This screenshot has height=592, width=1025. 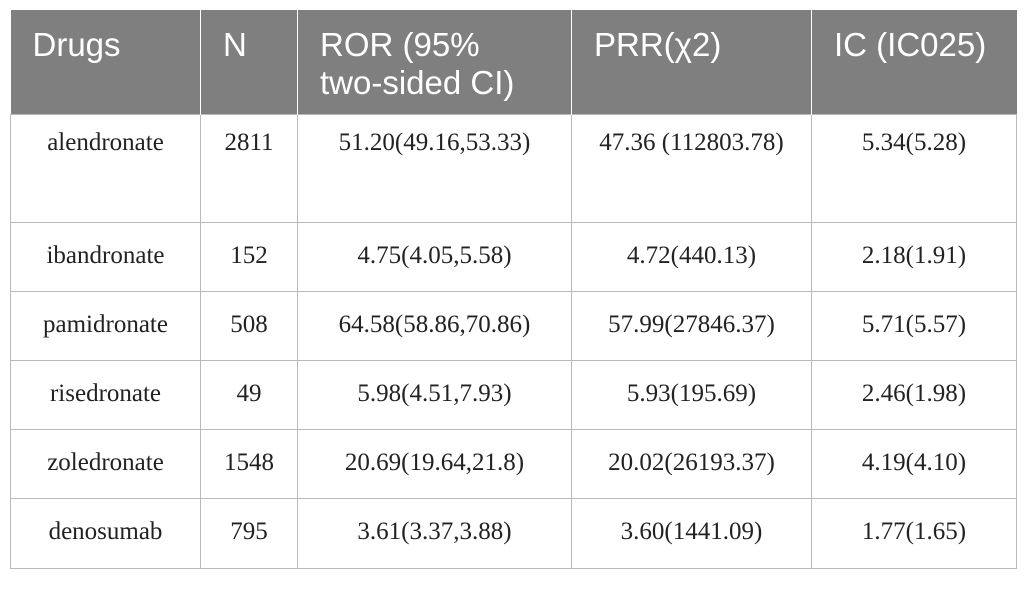 What do you see at coordinates (249, 168) in the screenshot?
I see `cell-n: 2811` at bounding box center [249, 168].